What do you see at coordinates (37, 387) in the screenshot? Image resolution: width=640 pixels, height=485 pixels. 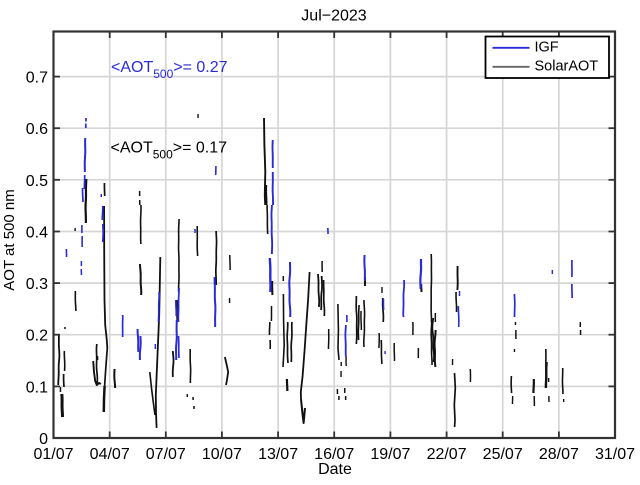 I see `svg-text: 0.1` at bounding box center [37, 387].